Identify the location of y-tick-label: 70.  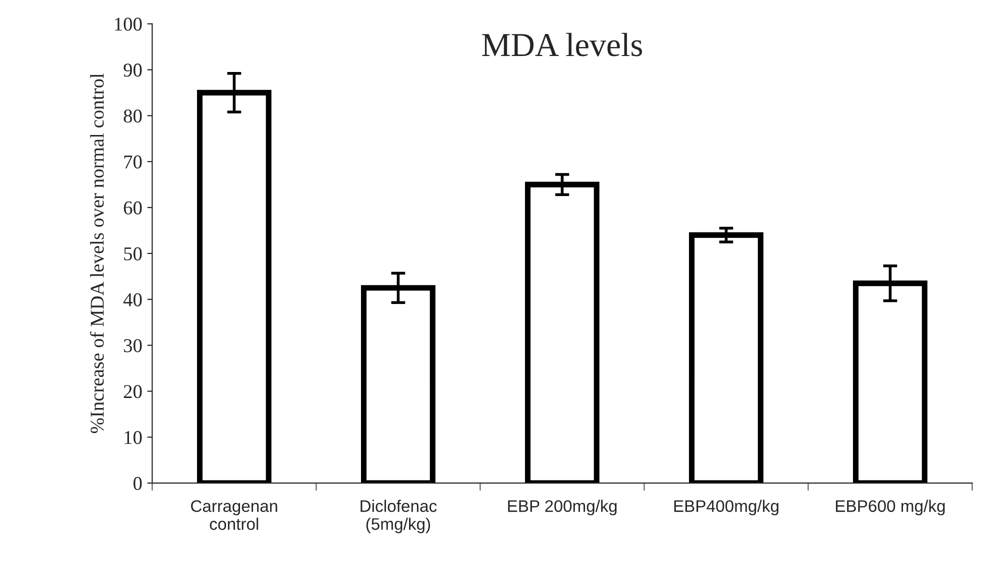
(133, 162).